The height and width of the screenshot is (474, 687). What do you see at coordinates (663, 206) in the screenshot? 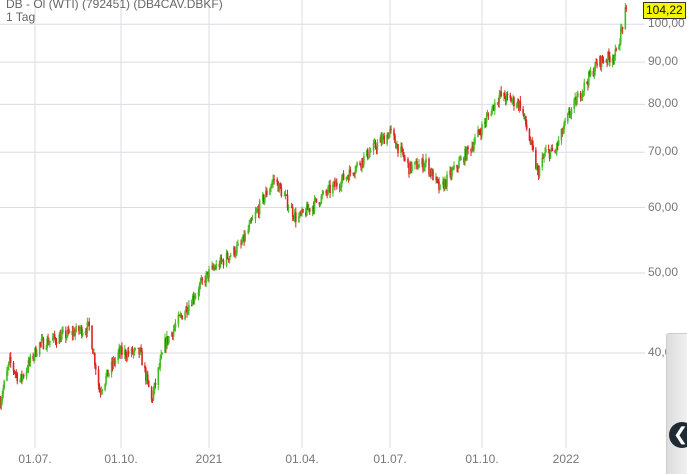
I see `y-tick-label: 60,00` at bounding box center [663, 206].